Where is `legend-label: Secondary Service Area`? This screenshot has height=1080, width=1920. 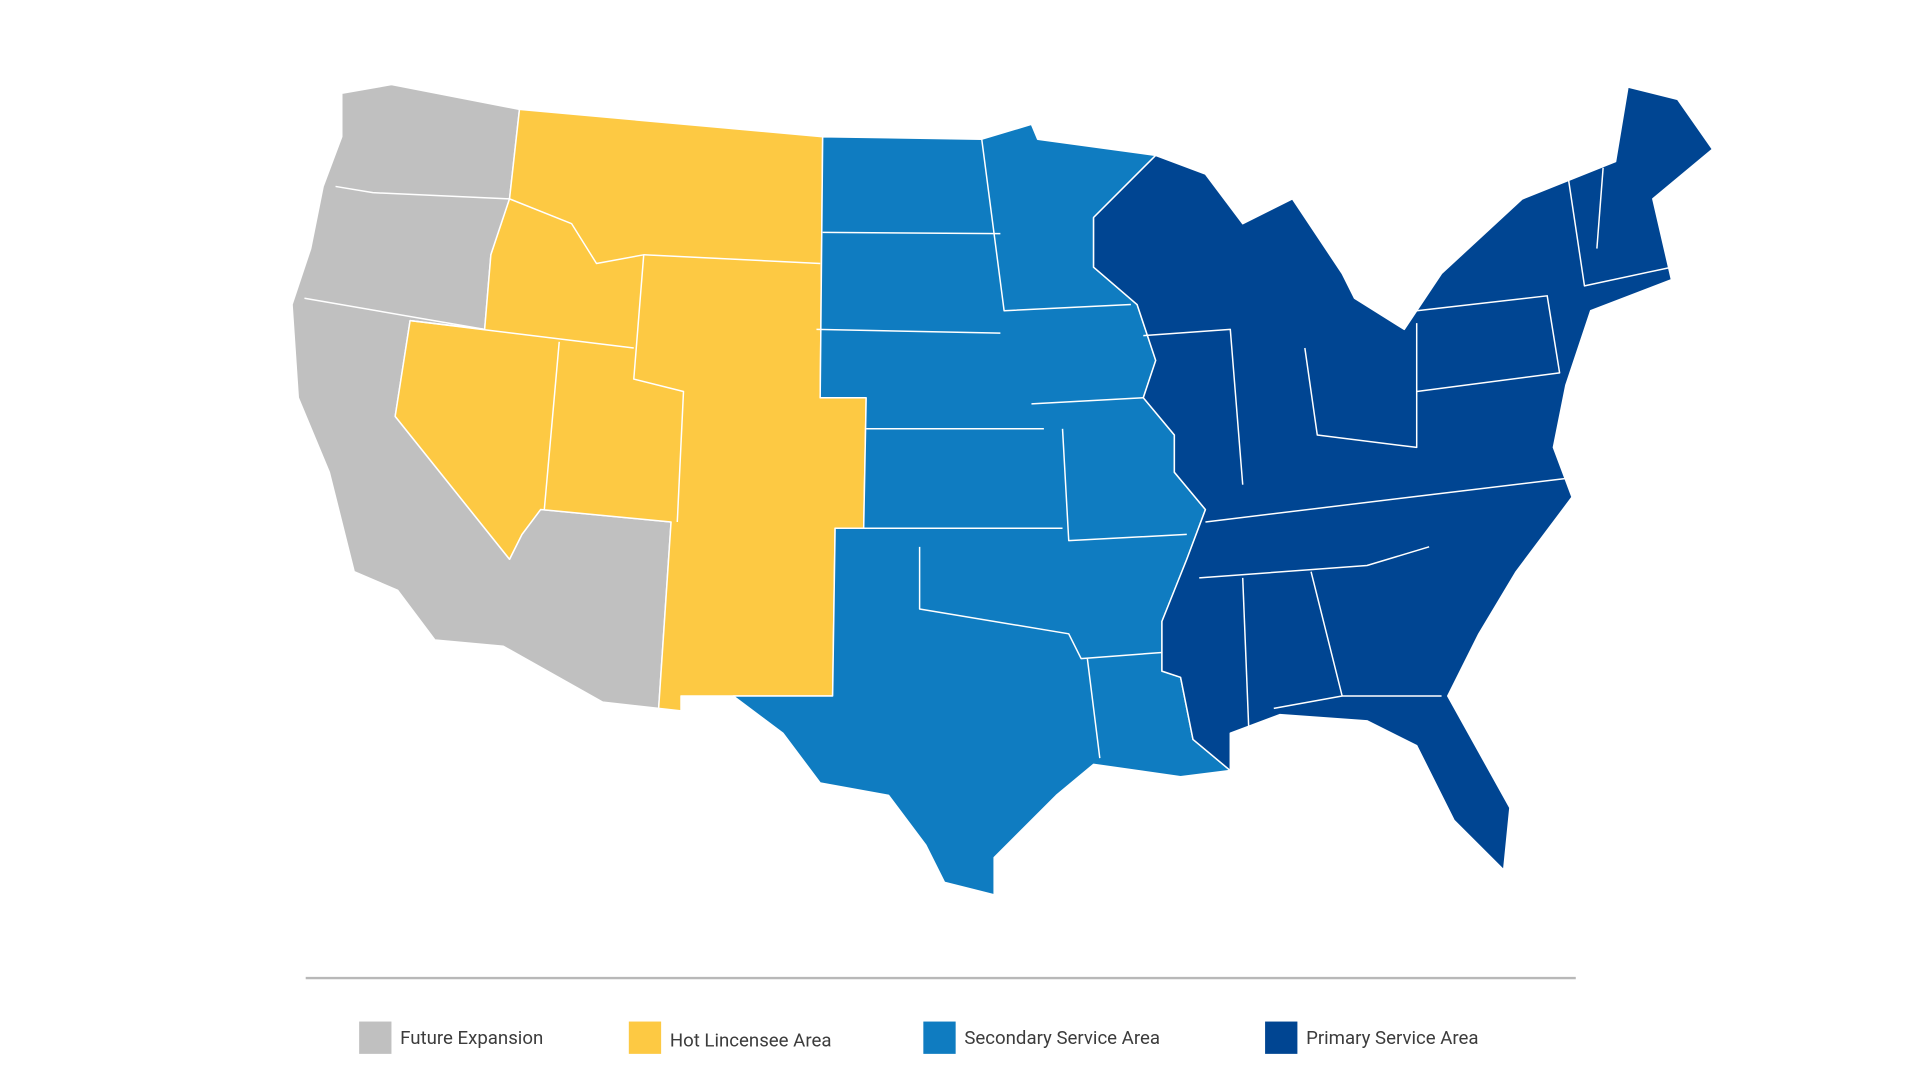
legend-label: Secondary Service Area is located at coordinates (1062, 1038).